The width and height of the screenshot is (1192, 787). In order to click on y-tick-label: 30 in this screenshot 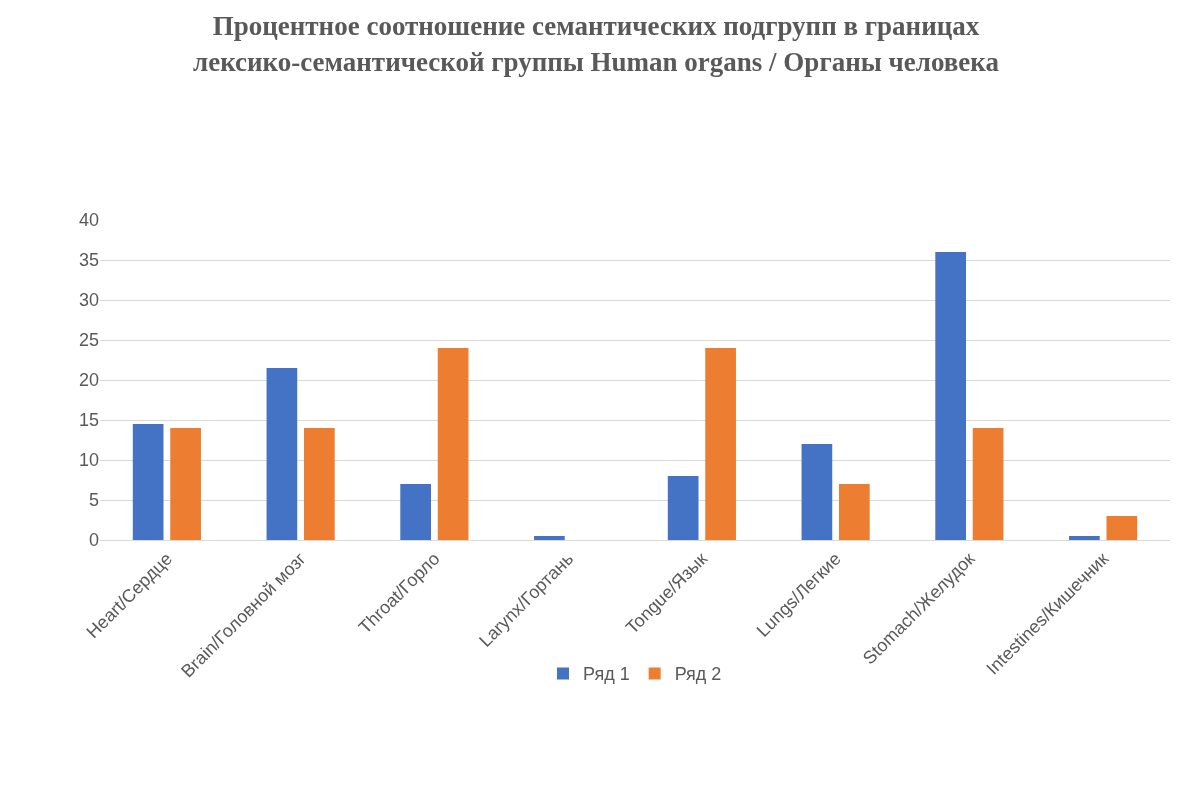, I will do `click(88, 300)`.